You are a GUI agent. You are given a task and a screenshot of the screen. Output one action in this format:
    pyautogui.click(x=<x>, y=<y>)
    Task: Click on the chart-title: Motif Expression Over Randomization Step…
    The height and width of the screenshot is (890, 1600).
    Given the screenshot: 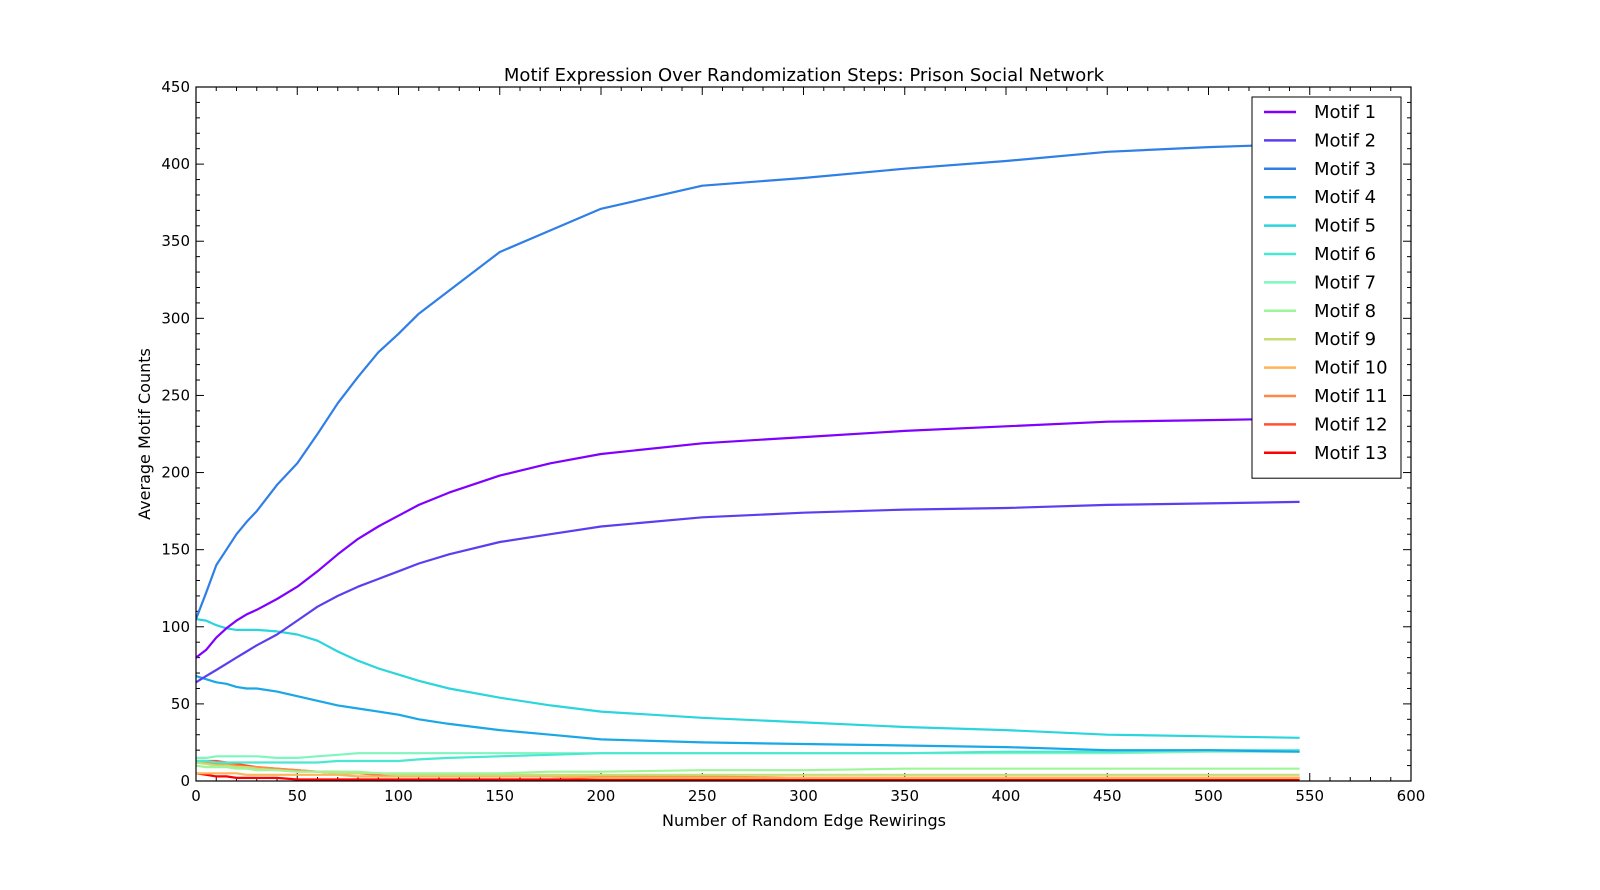 What is the action you would take?
    pyautogui.click(x=804, y=75)
    